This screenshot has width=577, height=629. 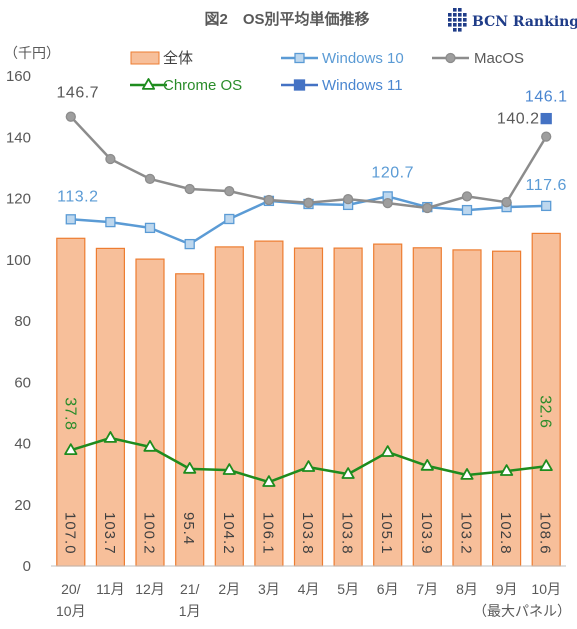 I want to click on x-tick-label: 3月, so click(x=269, y=589).